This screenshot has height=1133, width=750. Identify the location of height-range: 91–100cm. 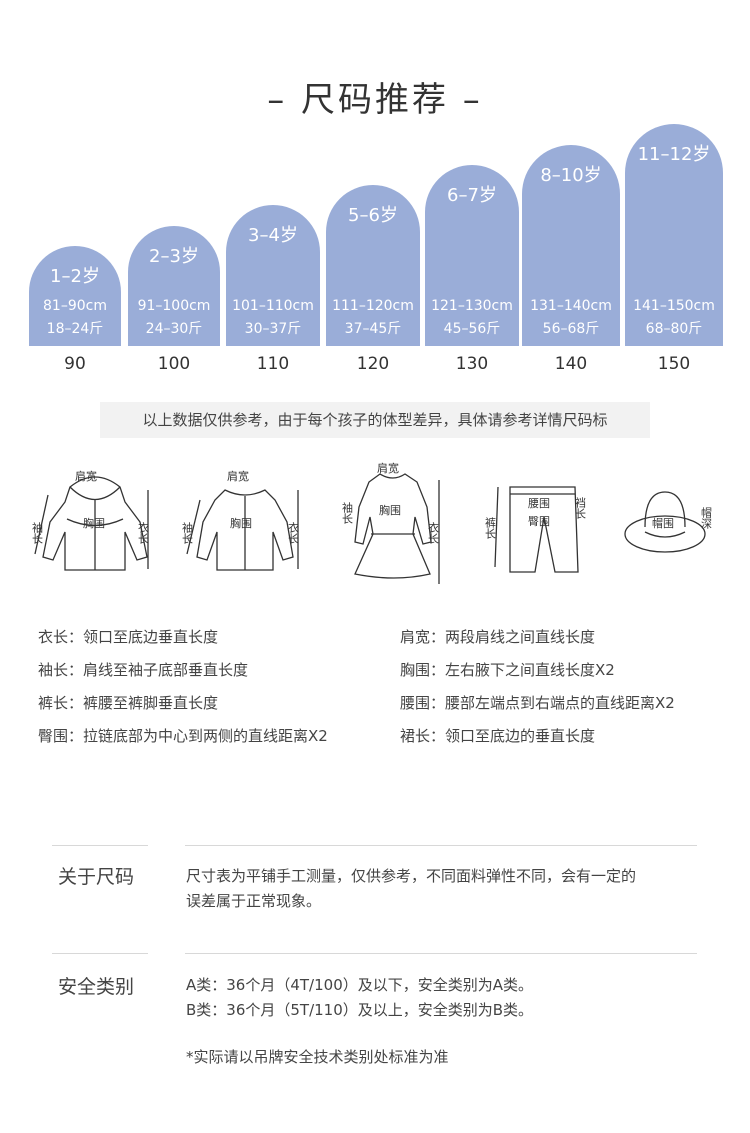
(174, 305).